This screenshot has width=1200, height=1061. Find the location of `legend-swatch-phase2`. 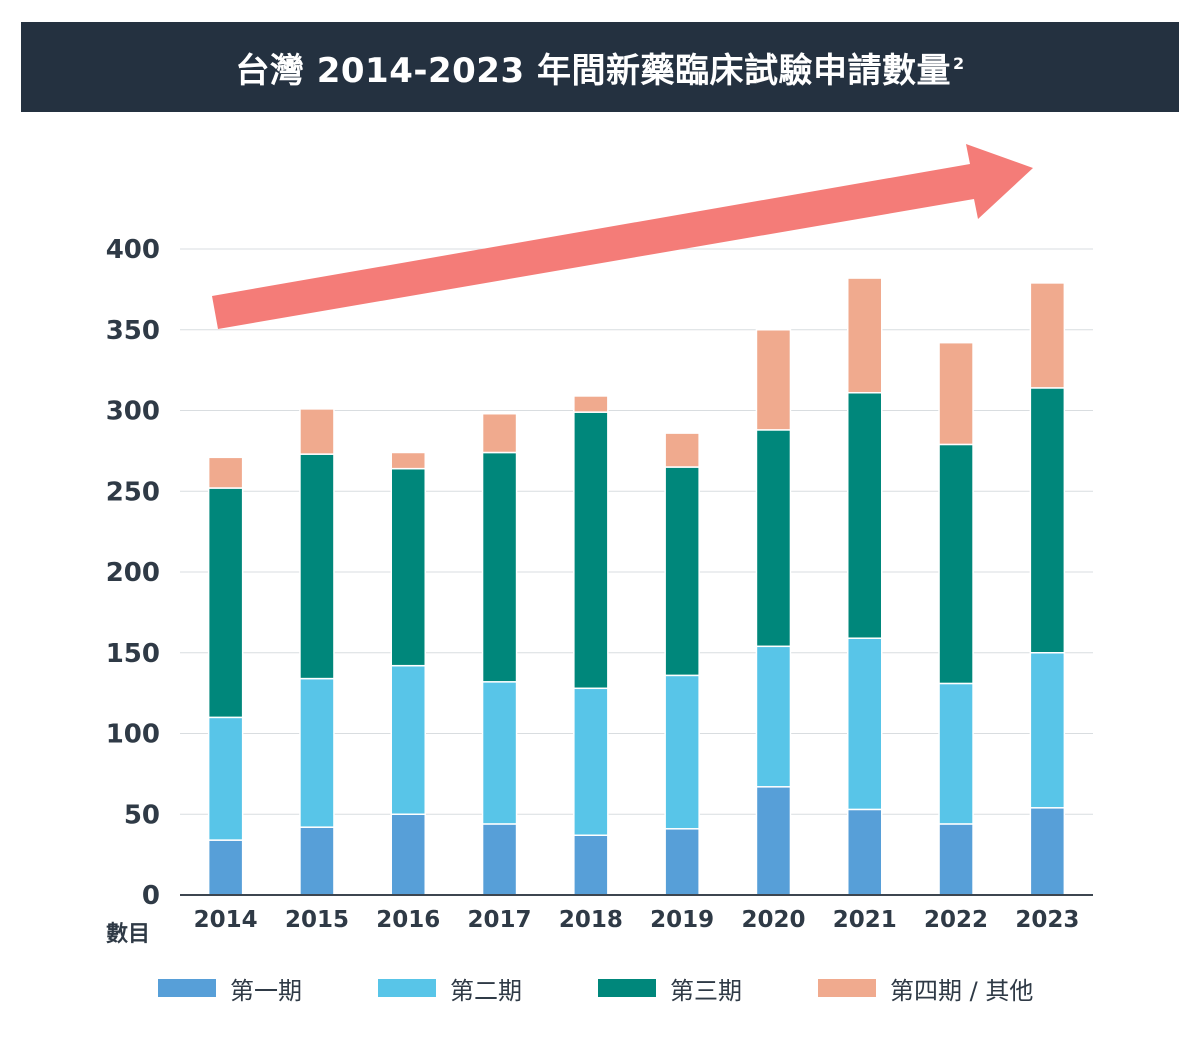

legend-swatch-phase2 is located at coordinates (407, 988).